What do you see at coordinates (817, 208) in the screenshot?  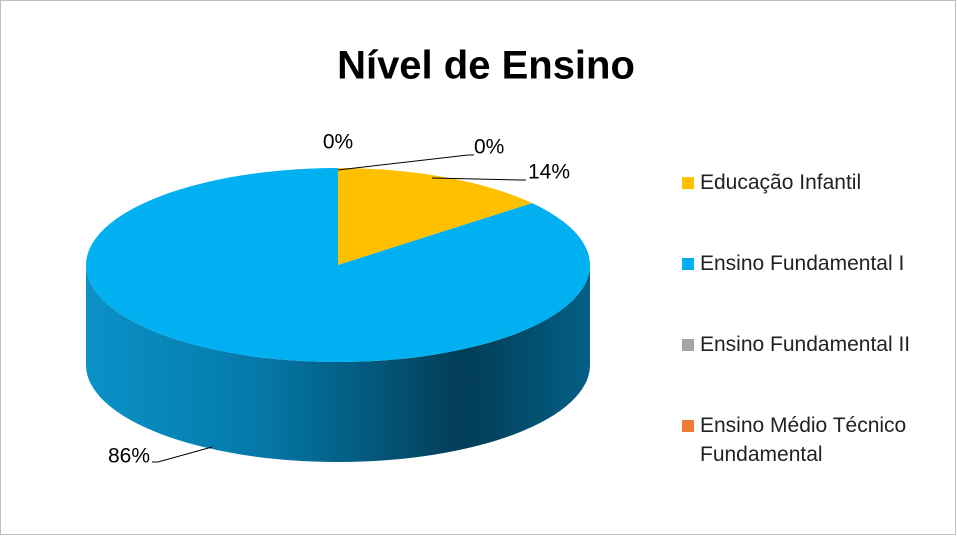 I see `legend-item: Educação Infantil` at bounding box center [817, 208].